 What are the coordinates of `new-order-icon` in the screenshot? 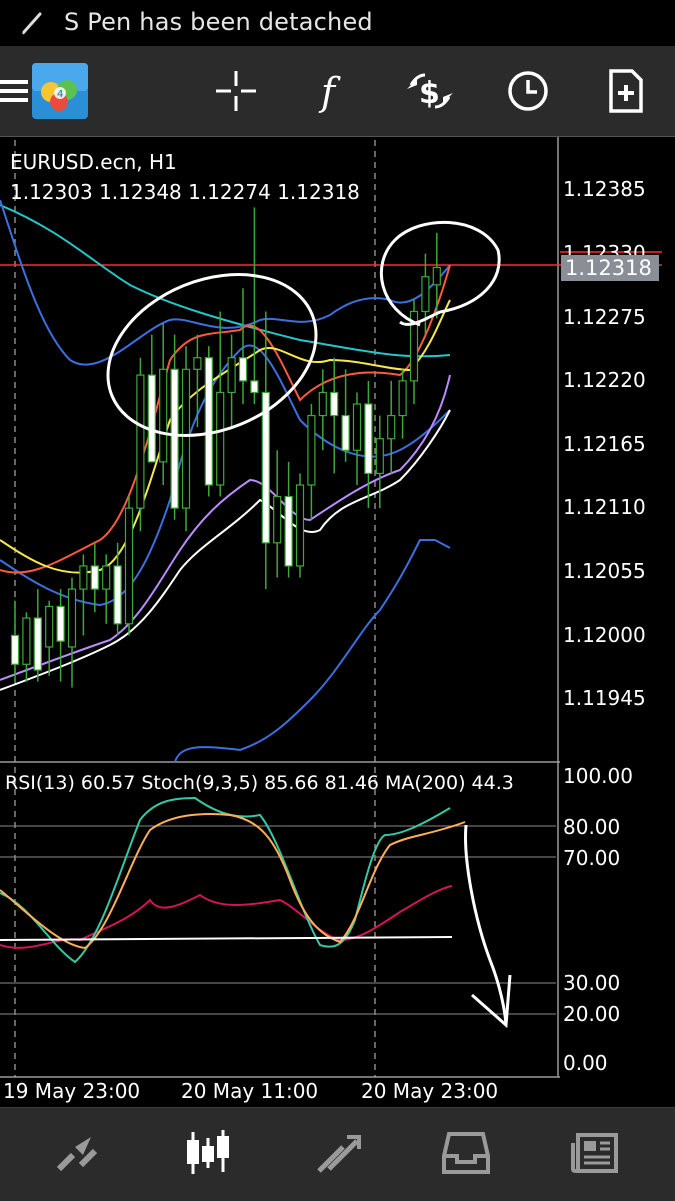 It's located at (626, 91).